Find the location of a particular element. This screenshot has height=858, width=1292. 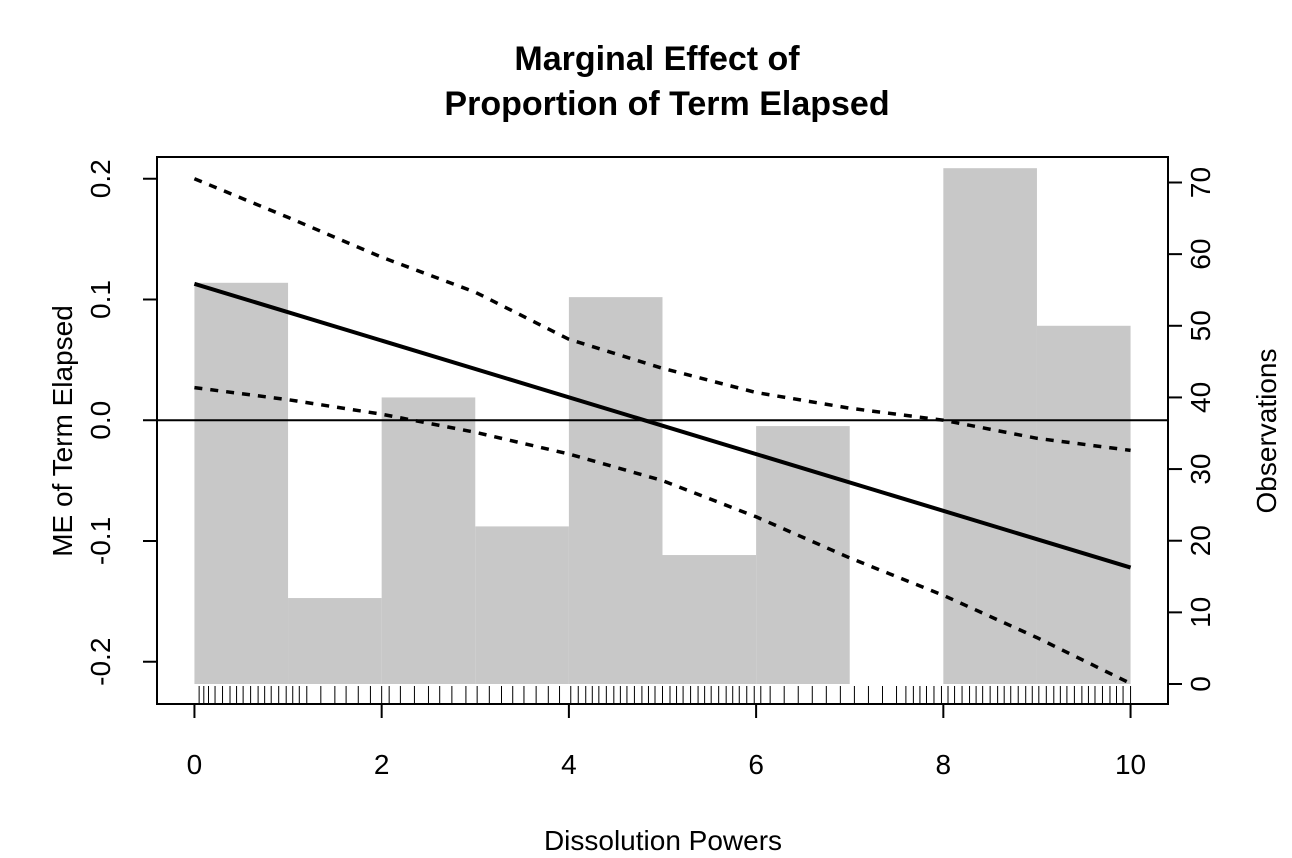

x-tick-label: 8 is located at coordinates (944, 764).